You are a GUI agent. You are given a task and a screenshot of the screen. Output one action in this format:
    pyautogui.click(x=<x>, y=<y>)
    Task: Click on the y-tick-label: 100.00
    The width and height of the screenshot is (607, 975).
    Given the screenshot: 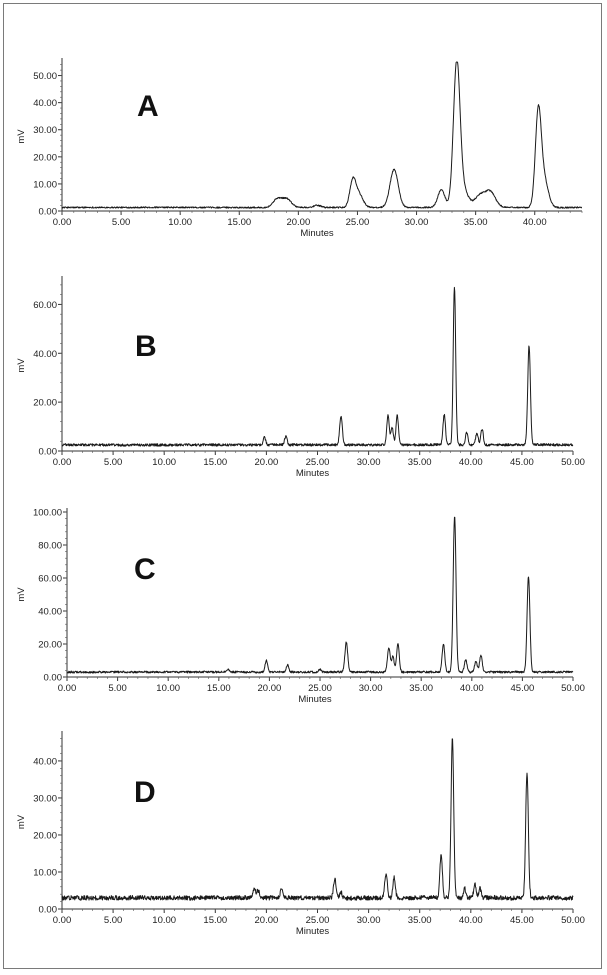 What is the action you would take?
    pyautogui.click(x=47, y=513)
    